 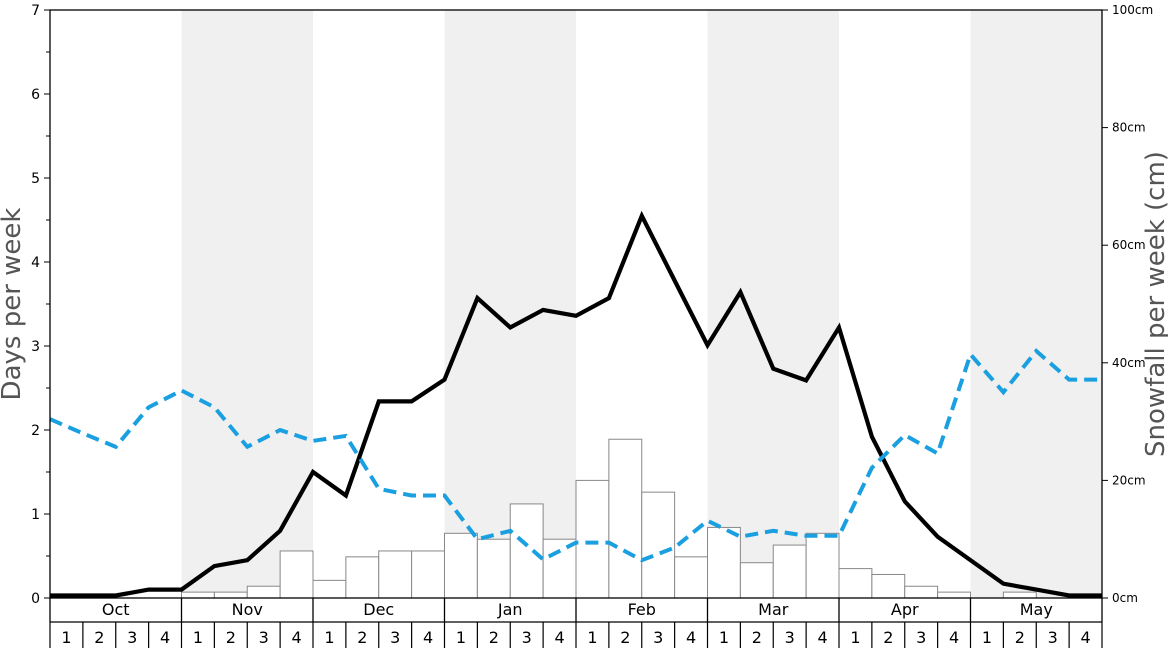 I want to click on left-tick-label: 2, so click(x=35, y=431).